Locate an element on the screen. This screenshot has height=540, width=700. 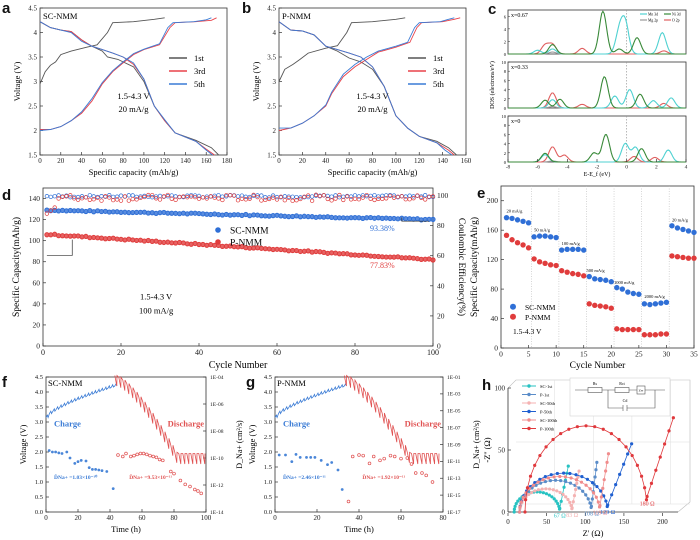
rate-label: 20 mA/g is located at coordinates (515, 211).